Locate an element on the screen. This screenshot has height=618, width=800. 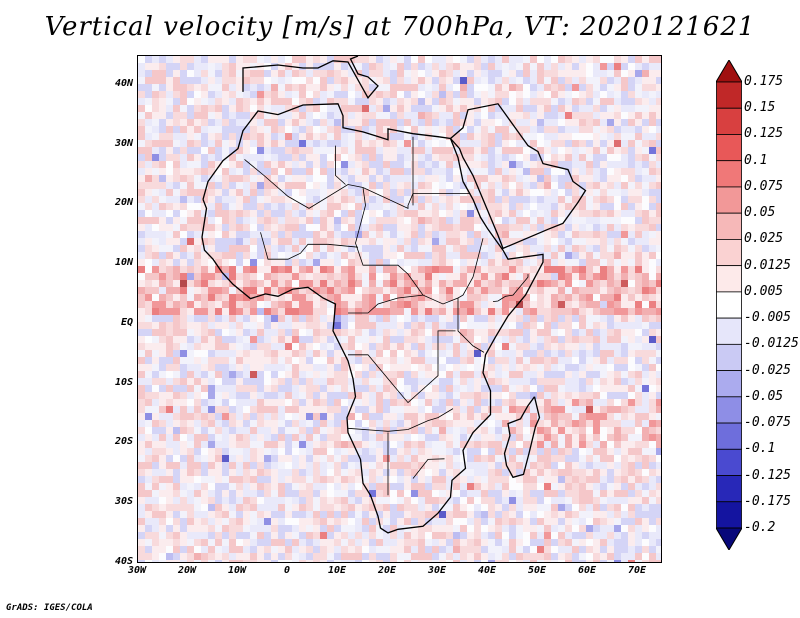
colorbar-level-label: 0.15 is located at coordinates (760, 108).